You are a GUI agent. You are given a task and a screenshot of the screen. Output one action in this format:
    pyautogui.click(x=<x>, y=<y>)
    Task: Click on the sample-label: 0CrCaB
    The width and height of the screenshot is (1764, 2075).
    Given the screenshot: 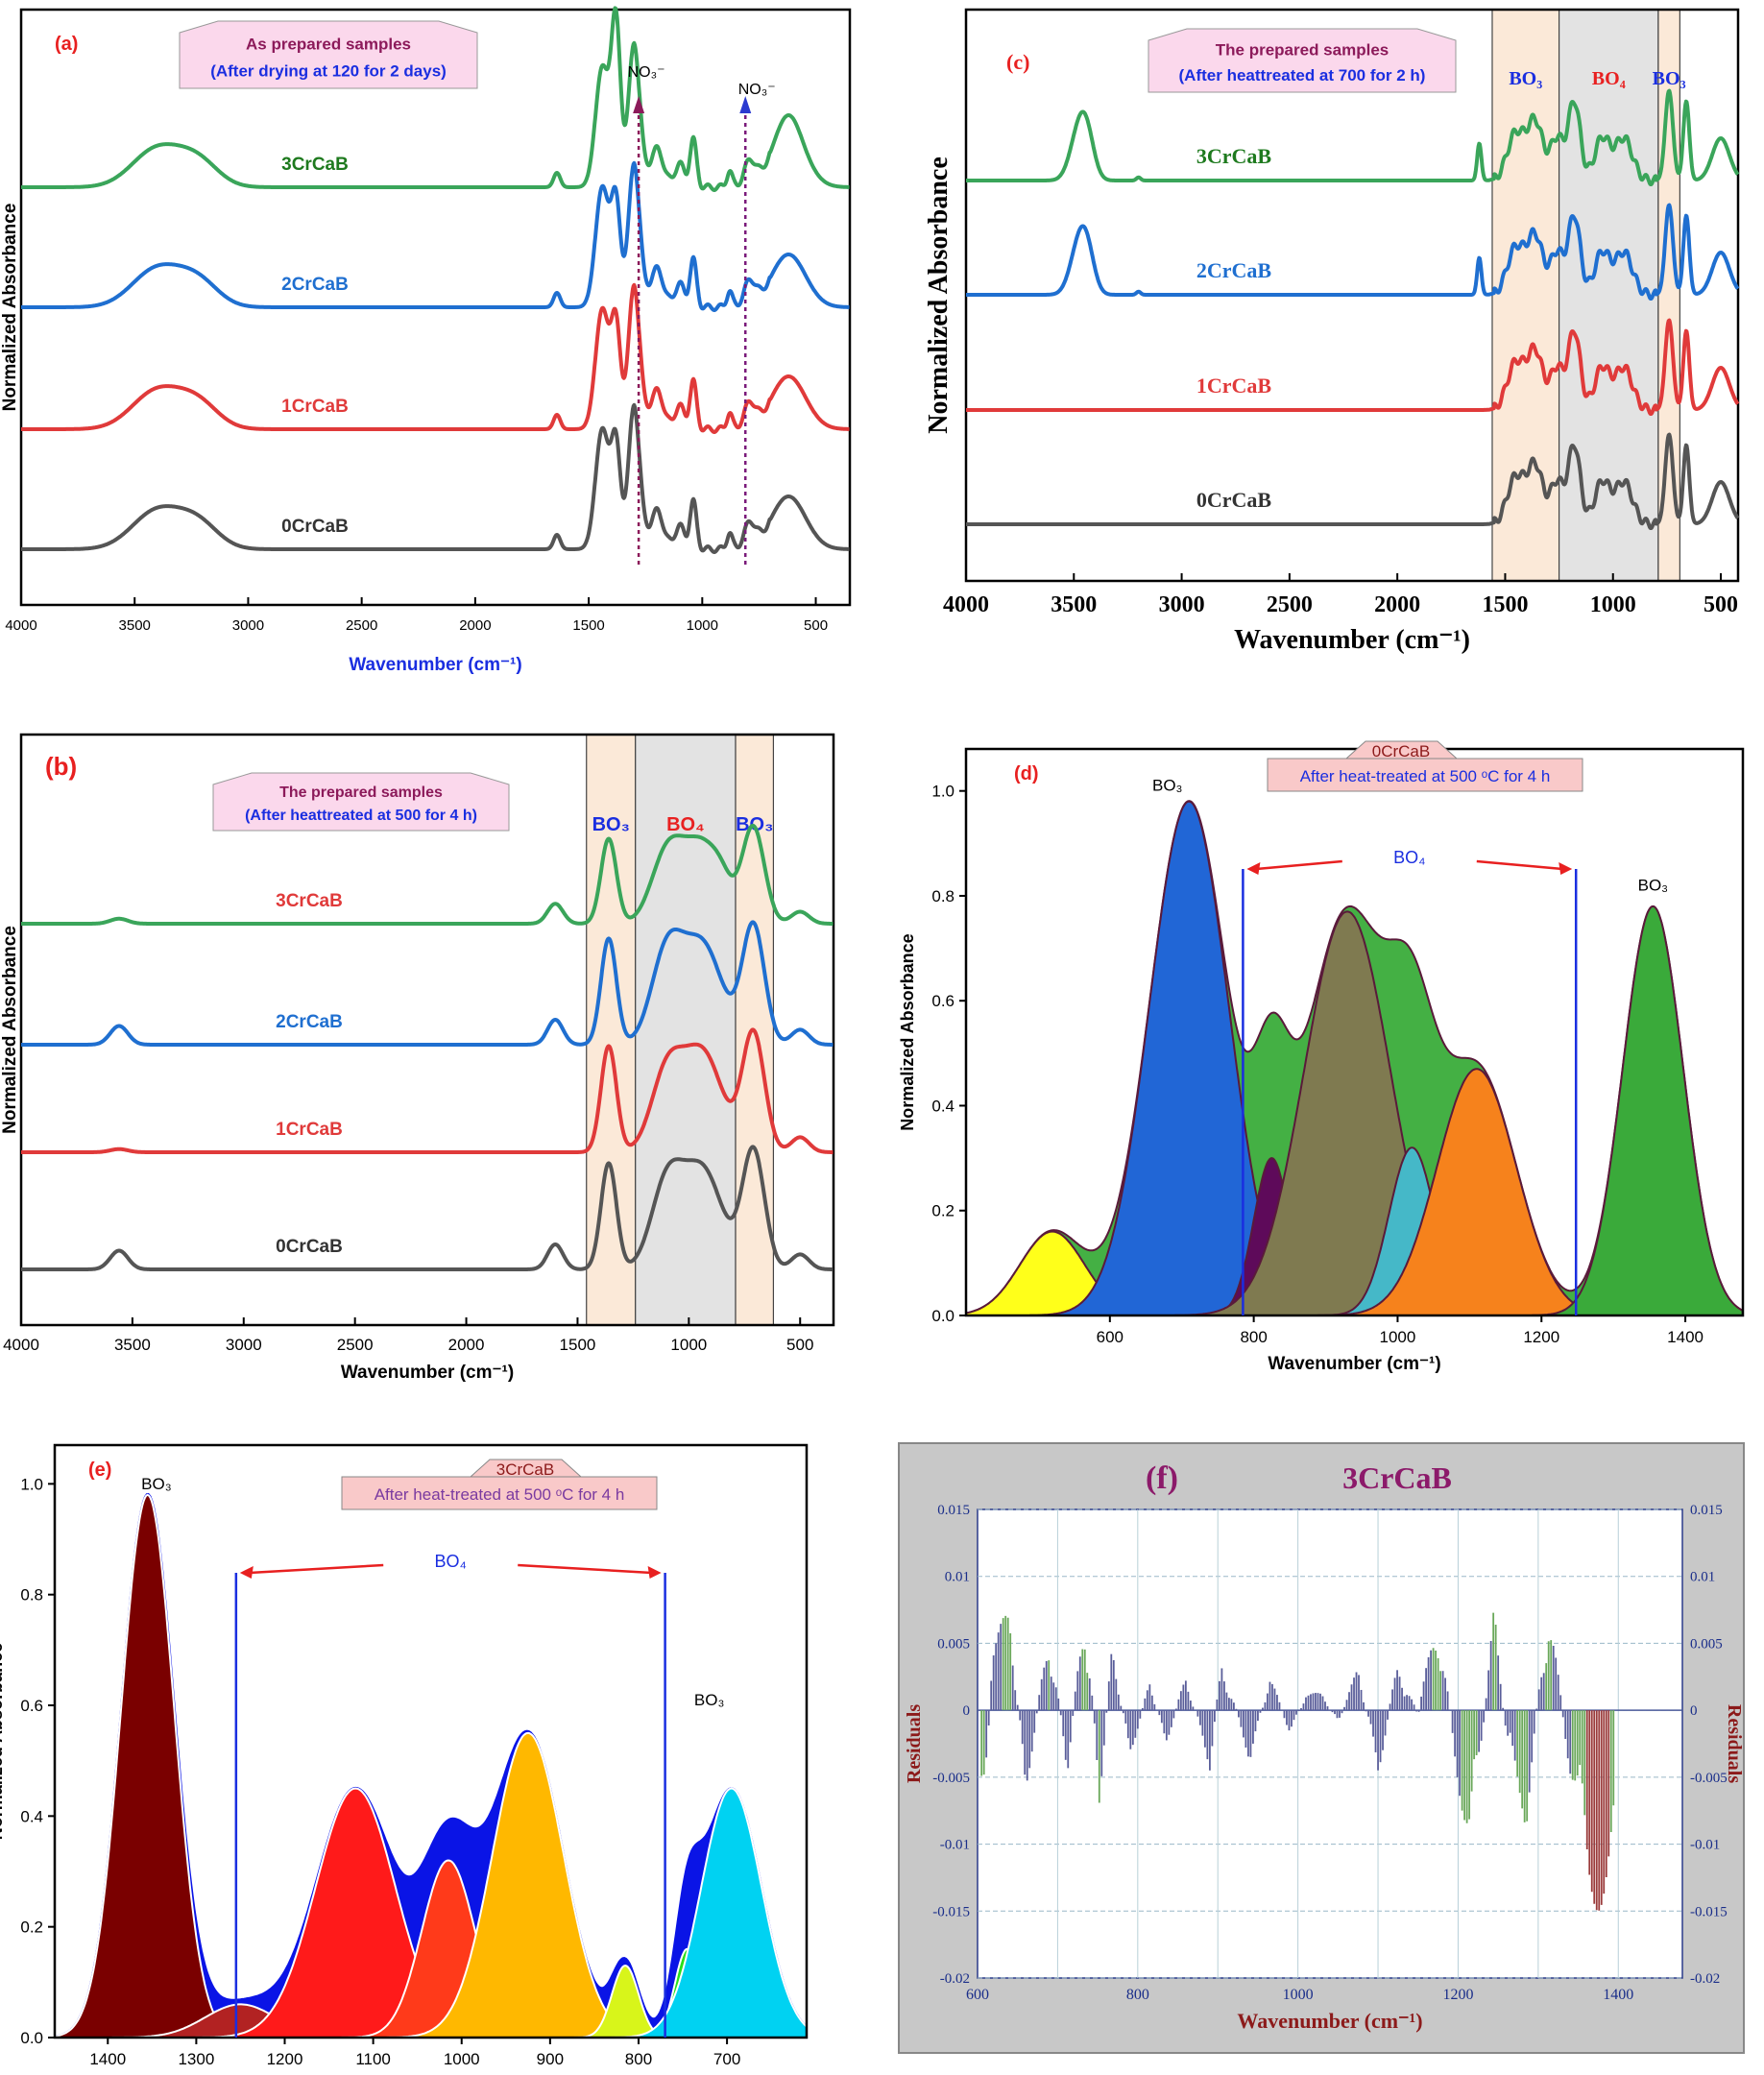 What is the action you would take?
    pyautogui.click(x=1401, y=751)
    